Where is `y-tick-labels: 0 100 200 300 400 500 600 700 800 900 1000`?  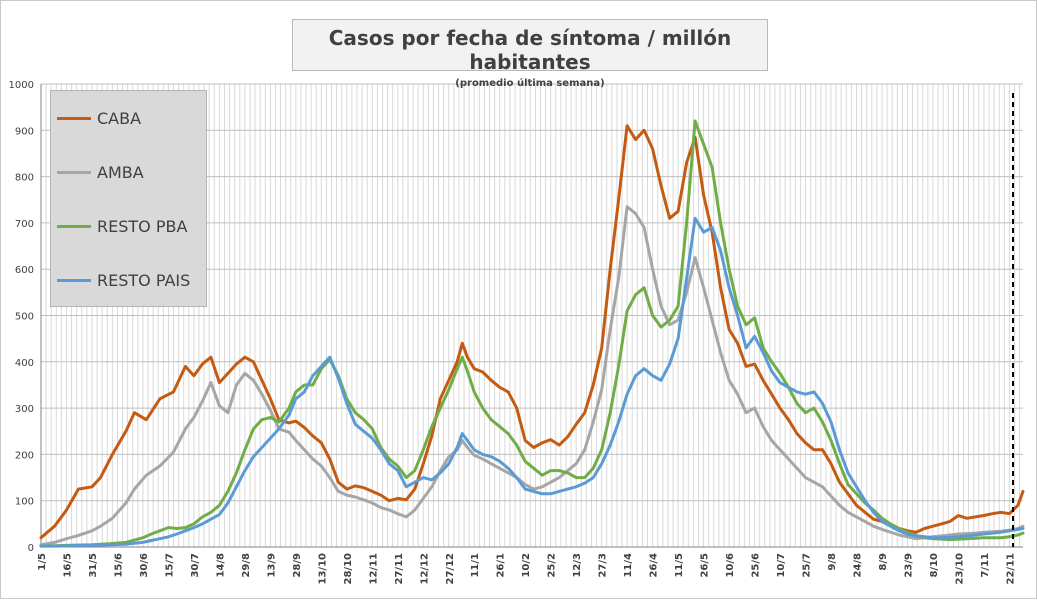 y-tick-labels: 0 100 200 300 400 500 600 700 800 900 1000 is located at coordinates (21, 317).